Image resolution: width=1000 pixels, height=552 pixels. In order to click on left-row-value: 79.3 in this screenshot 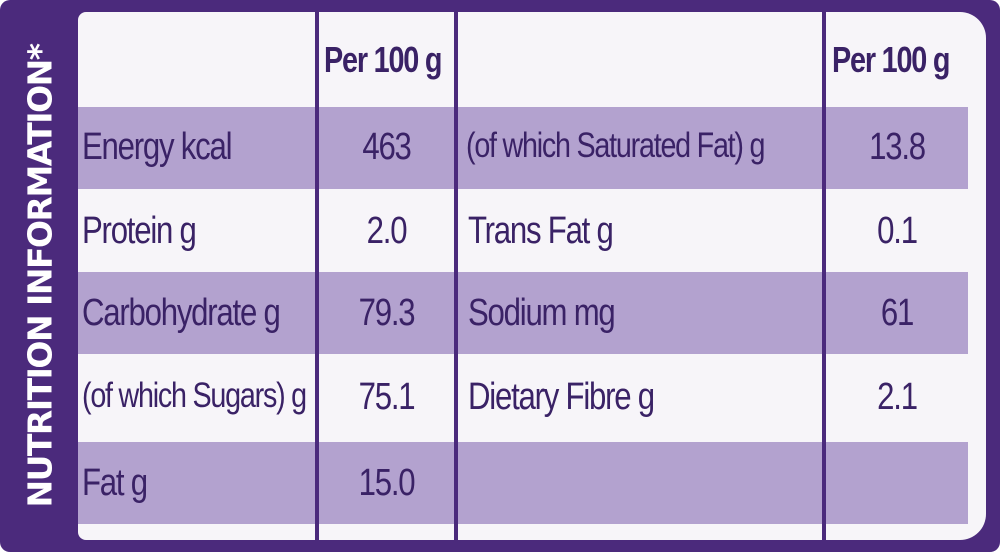, I will do `click(387, 313)`.